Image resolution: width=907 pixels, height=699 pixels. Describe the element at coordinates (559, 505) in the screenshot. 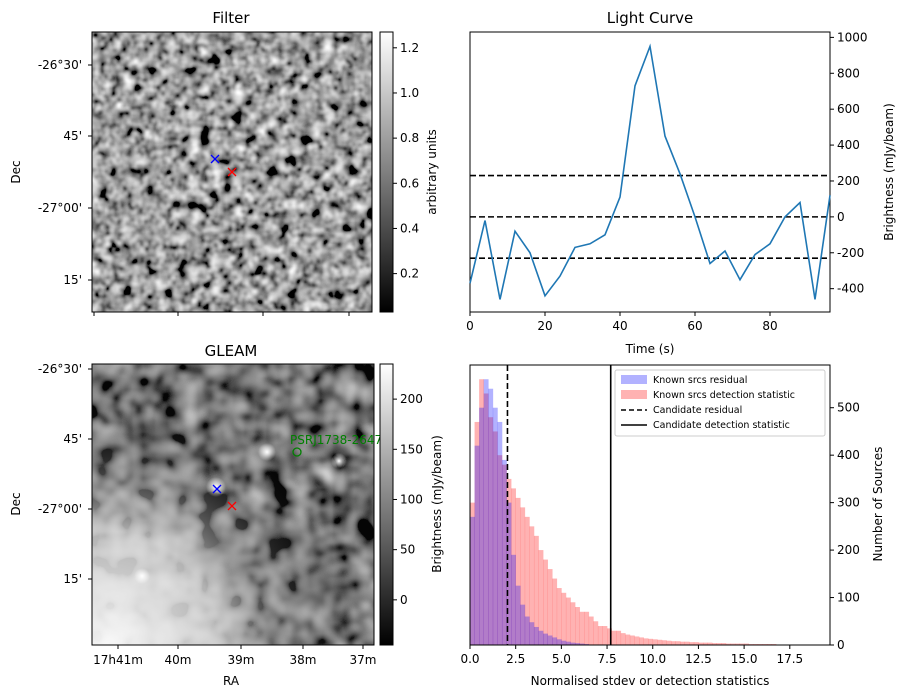

I see `histogram-candidate-lines` at that location.